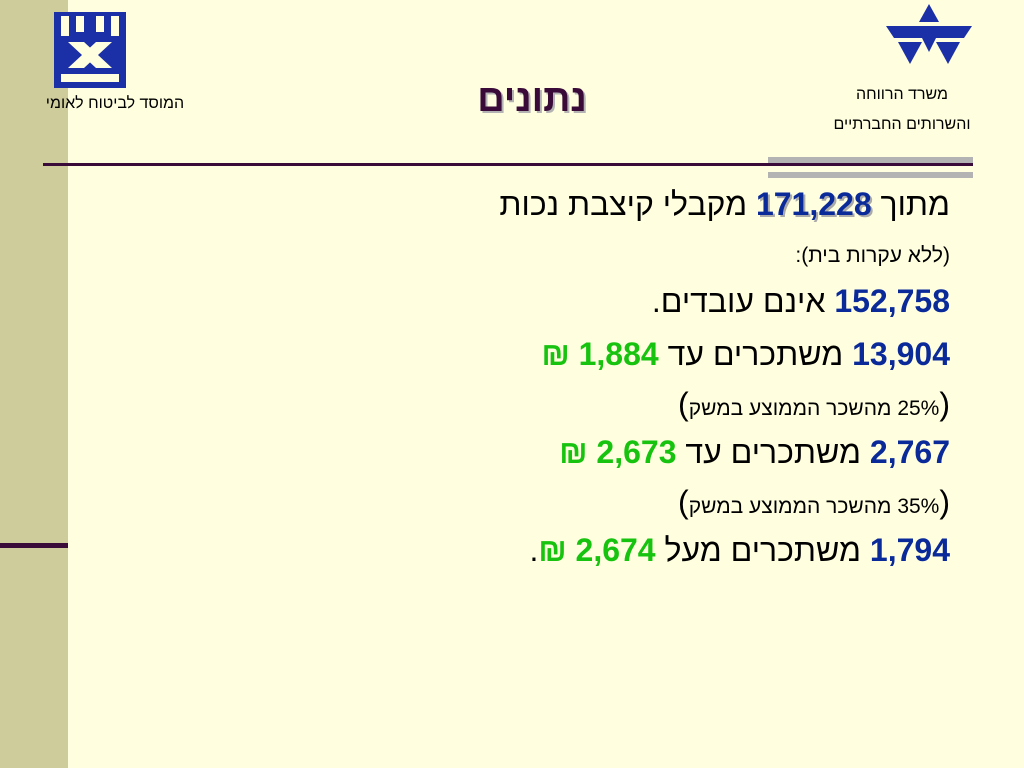  I want to click on left-accent-band, so click(34, 384).